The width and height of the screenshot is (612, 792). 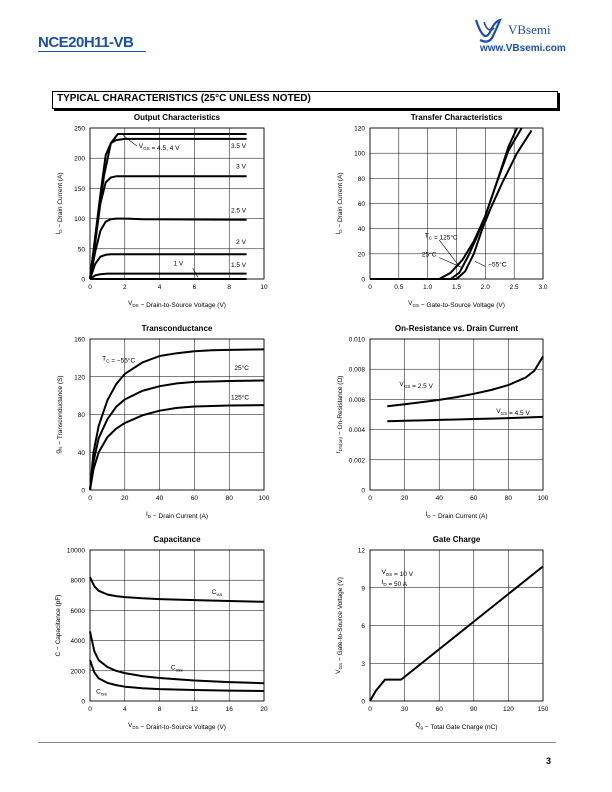 I want to click on y-tick-label: 0.006, so click(x=357, y=400).